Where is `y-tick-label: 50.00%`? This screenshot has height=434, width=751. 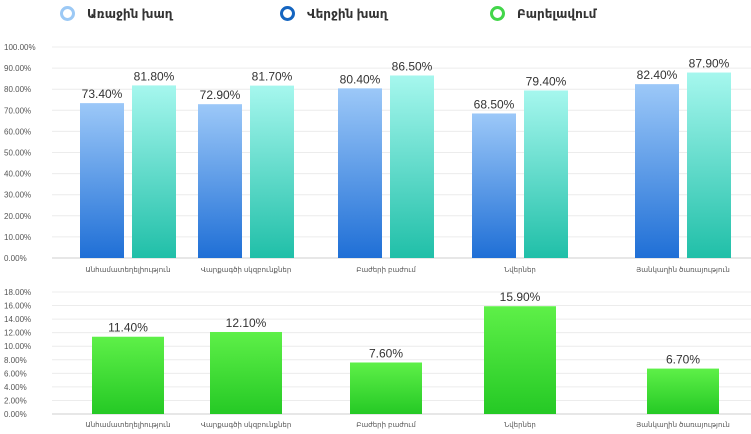 y-tick-label: 50.00% is located at coordinates (17, 153).